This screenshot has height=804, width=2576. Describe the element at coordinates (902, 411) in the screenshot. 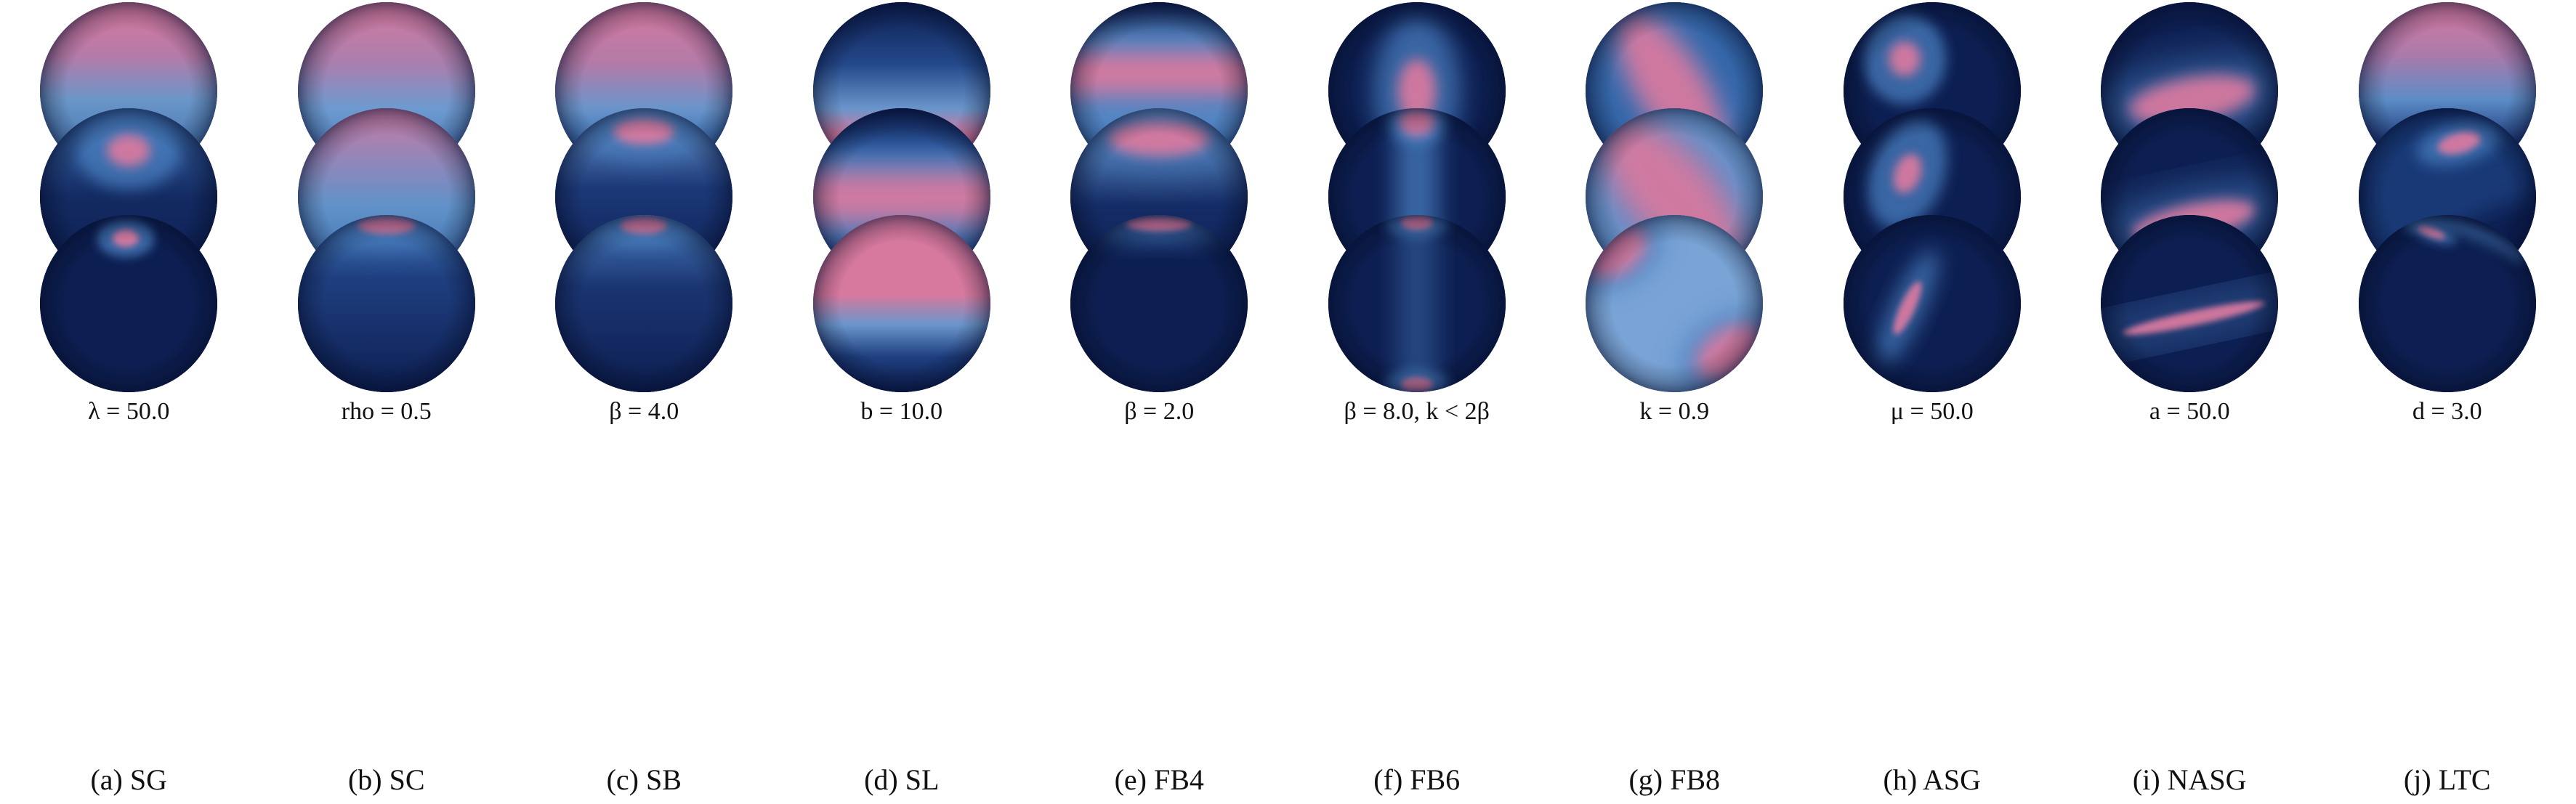

I see `parameter-label: b = 10.0` at that location.